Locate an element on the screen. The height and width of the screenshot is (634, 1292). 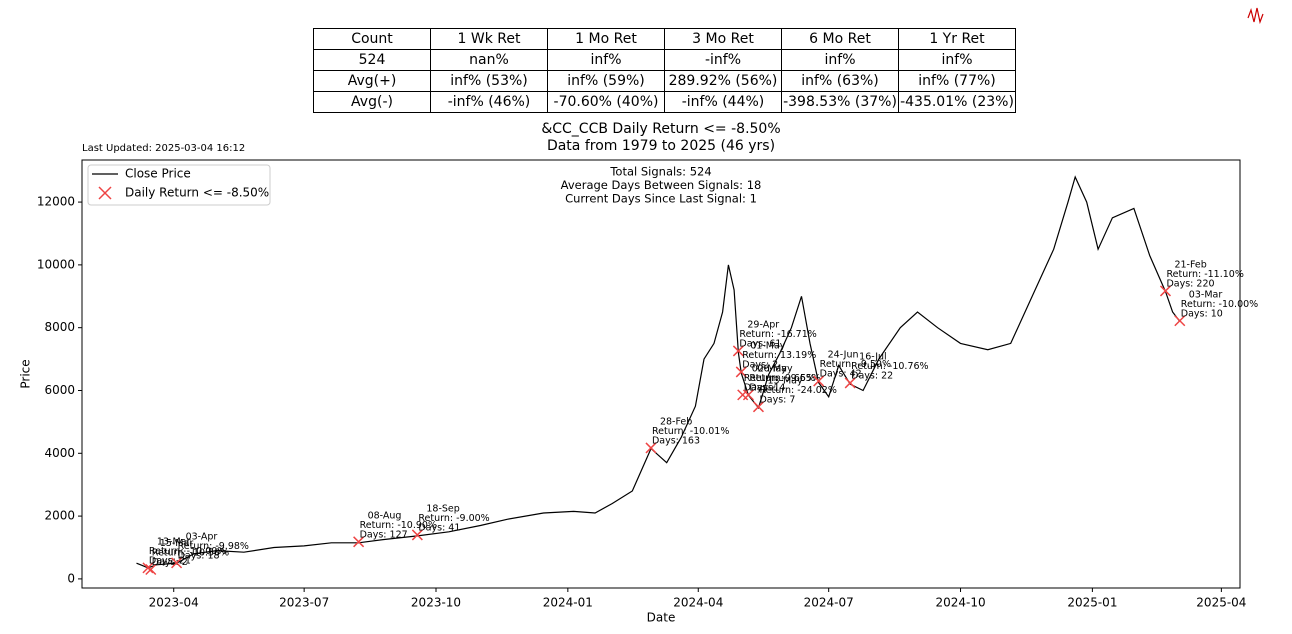
stats-text: Current Days Since Last Signal: 1 is located at coordinates (661, 199).